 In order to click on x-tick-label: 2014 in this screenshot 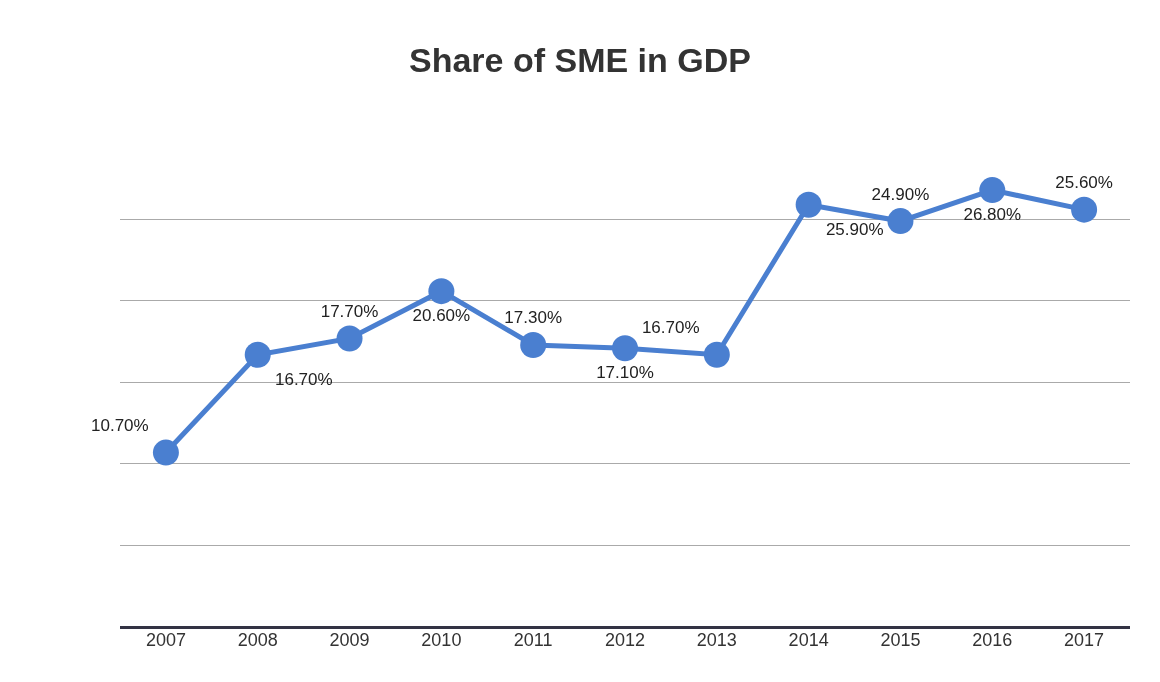, I will do `click(808, 640)`.